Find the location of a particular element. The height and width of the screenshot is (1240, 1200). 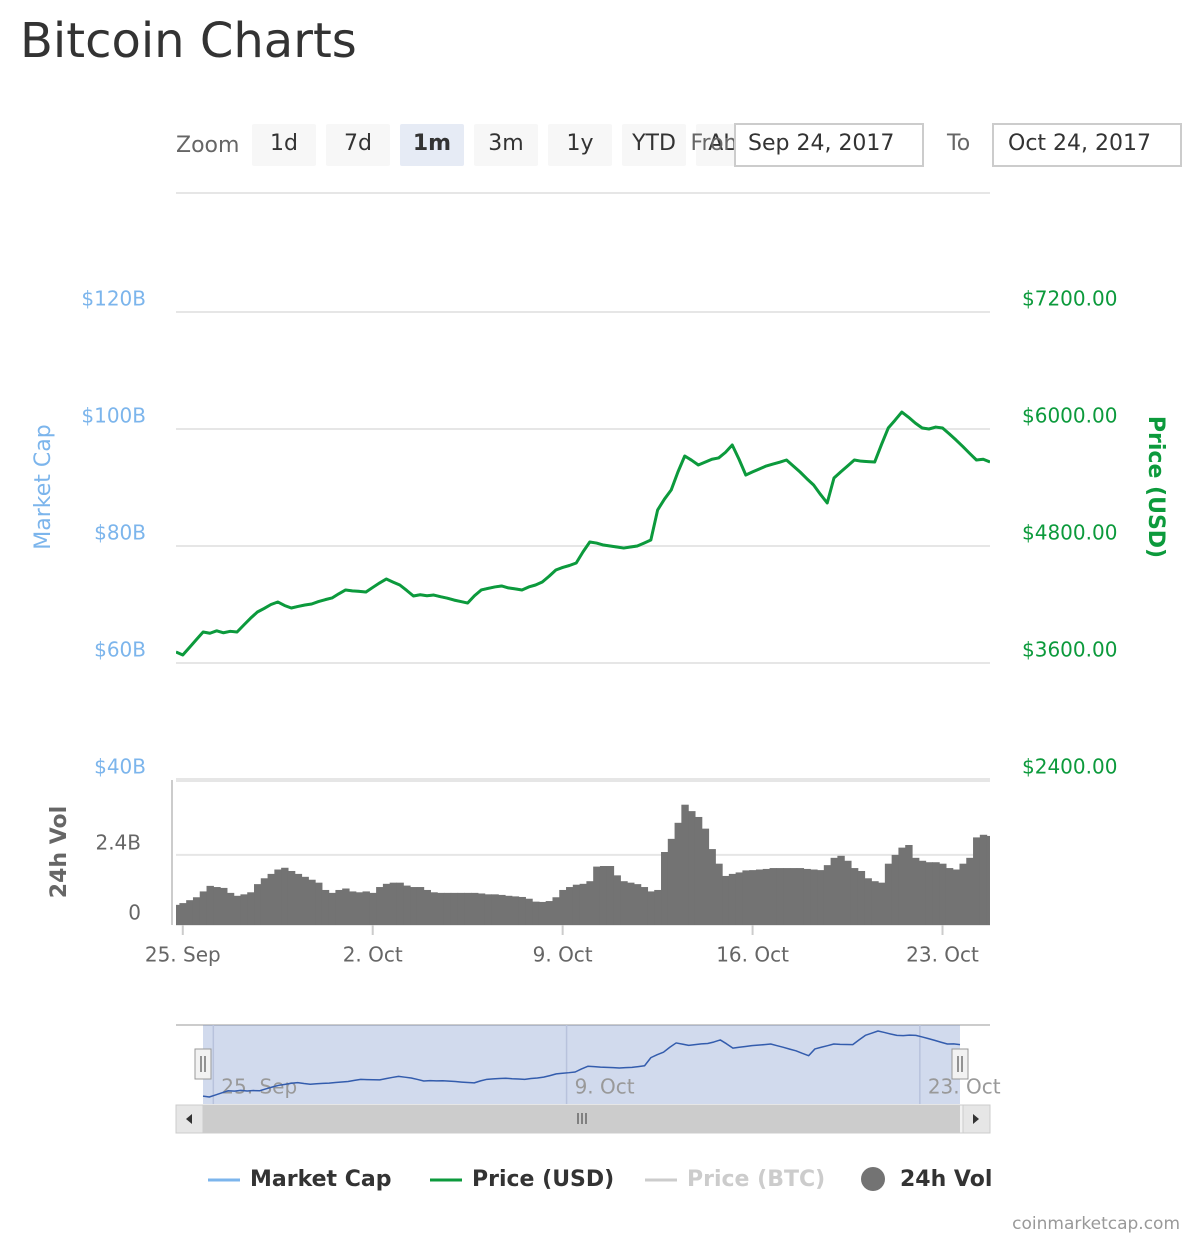

legend-label: Price (USD) is located at coordinates (543, 1179).